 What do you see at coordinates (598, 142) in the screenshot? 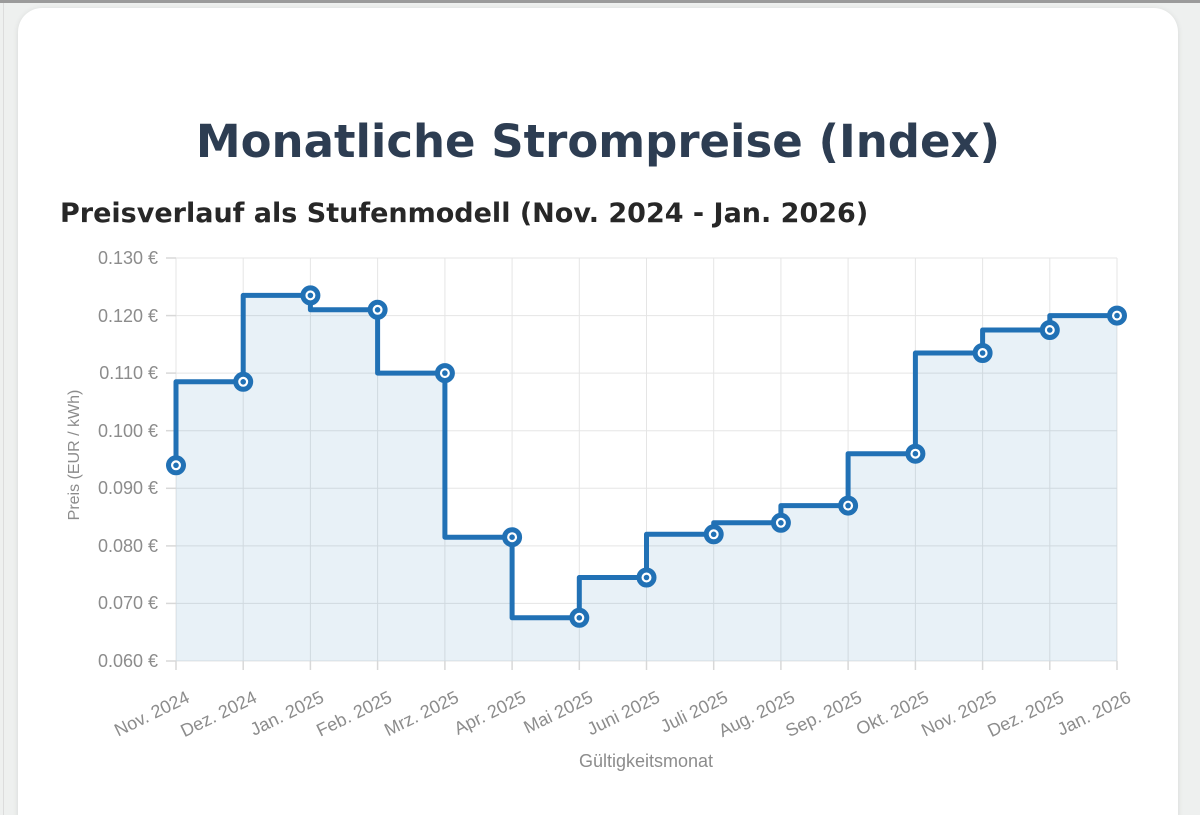
I see `page-title: Monatliche Strompreise (Index)` at bounding box center [598, 142].